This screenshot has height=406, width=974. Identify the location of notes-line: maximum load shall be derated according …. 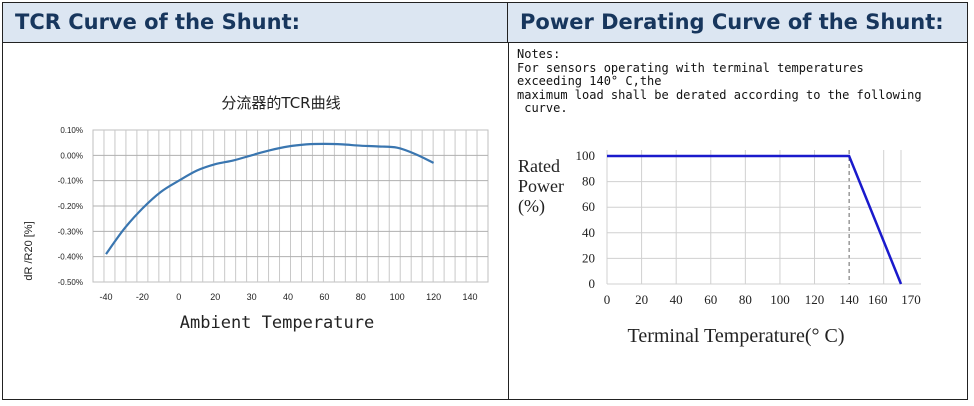
(719, 94).